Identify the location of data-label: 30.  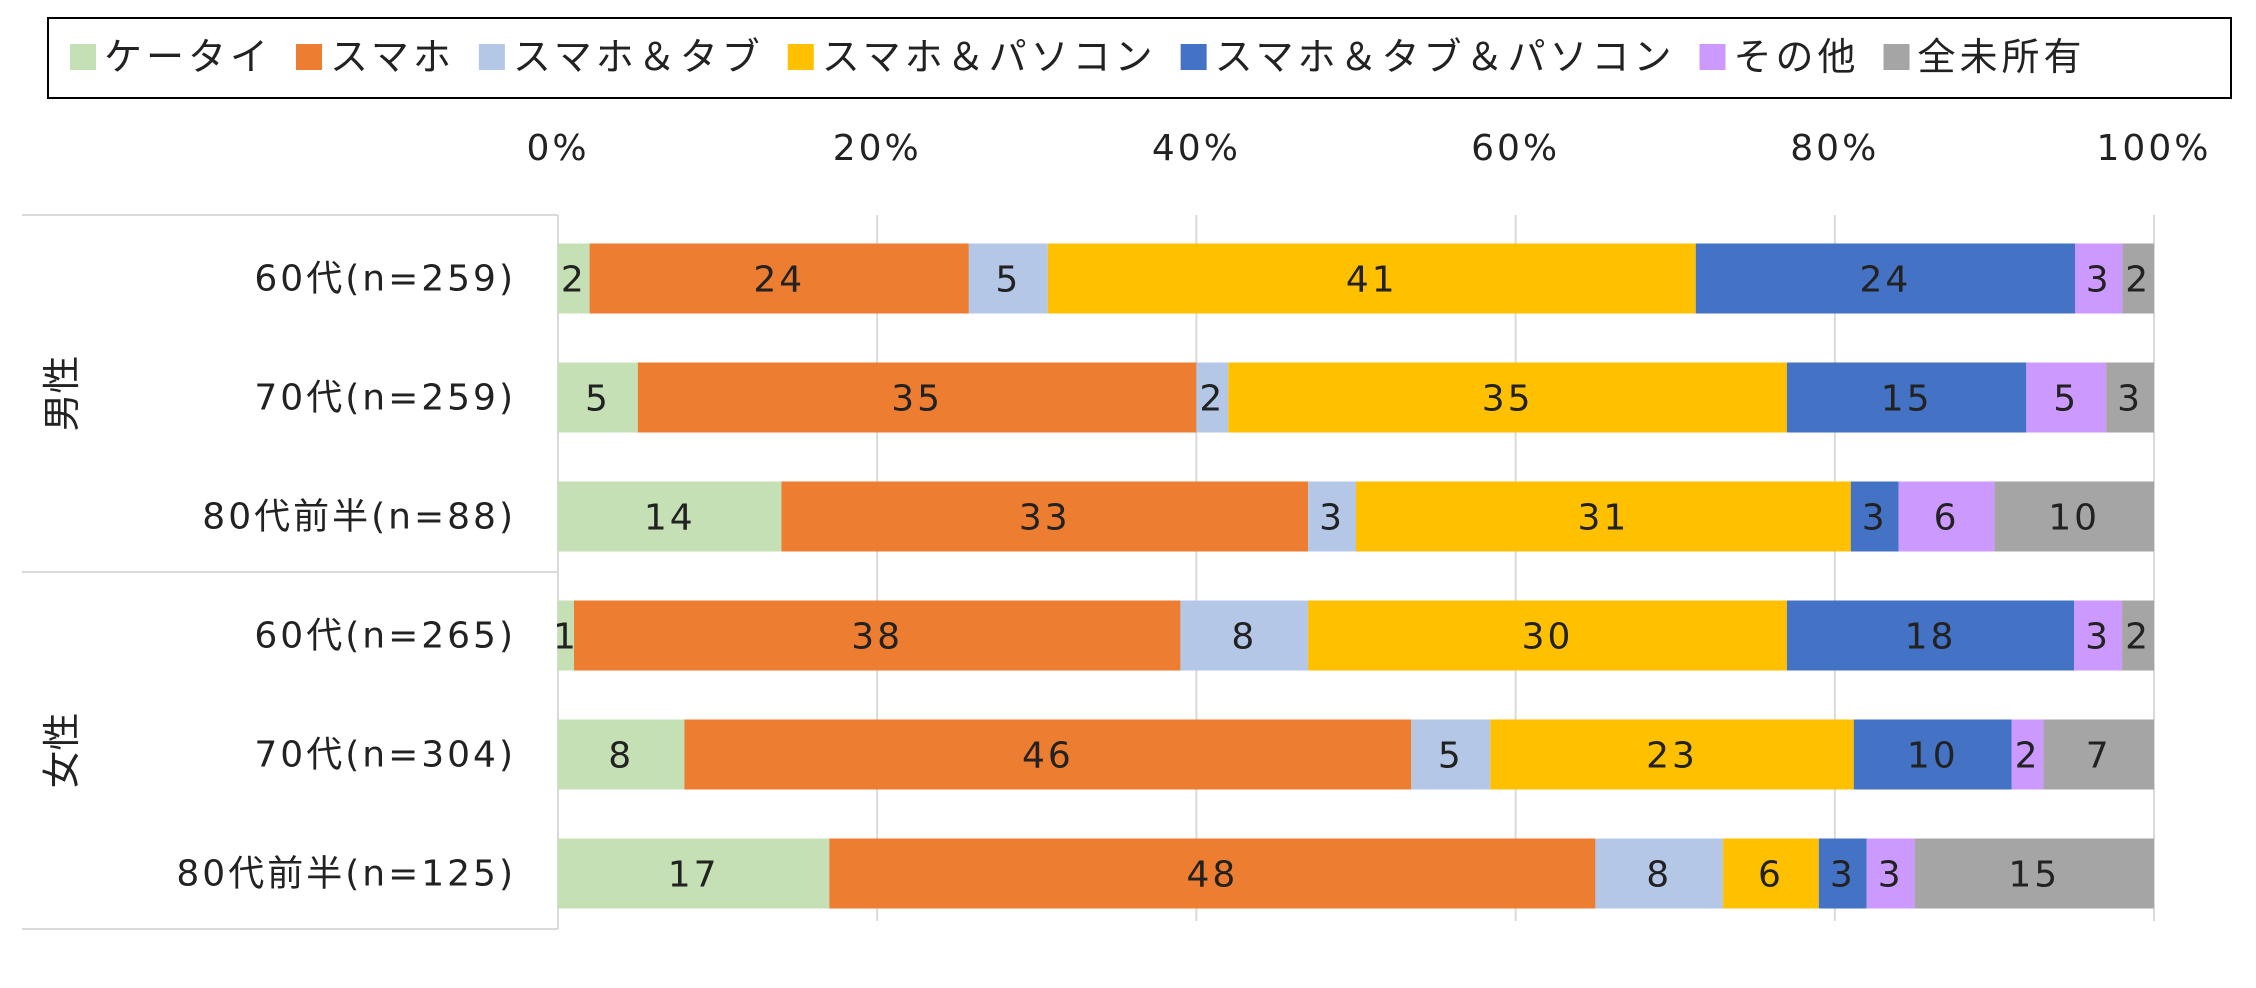
(1548, 637).